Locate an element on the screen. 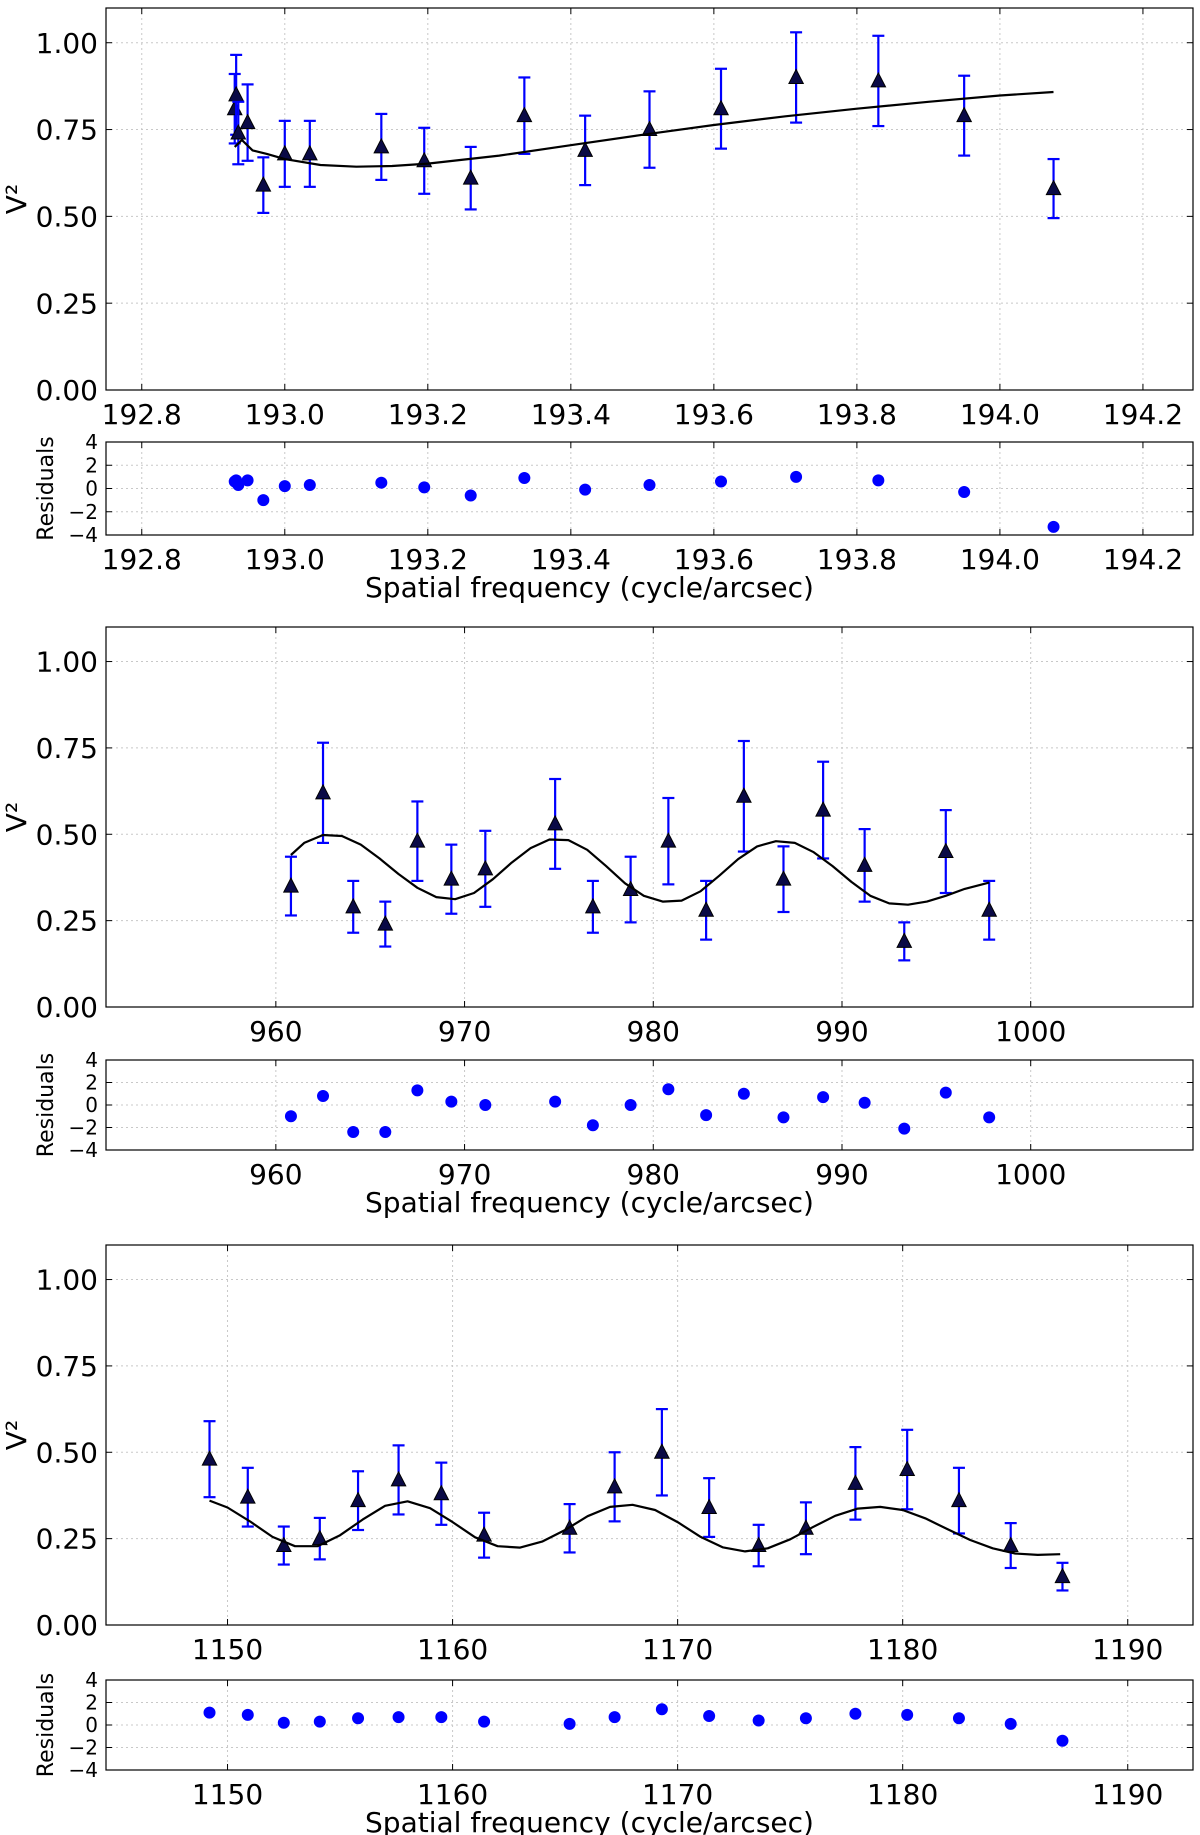 This screenshot has width=1200, height=1835. x-tick-label: 1190 is located at coordinates (1127, 1794).